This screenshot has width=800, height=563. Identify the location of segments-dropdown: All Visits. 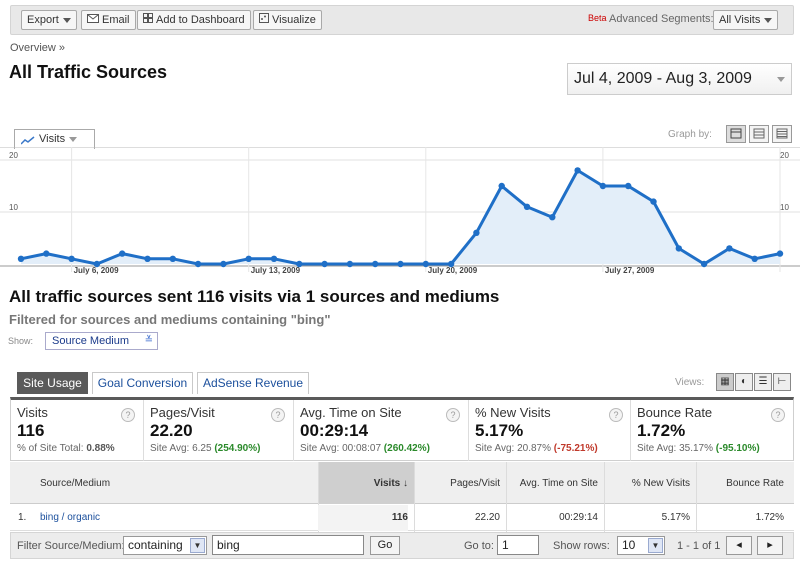
(746, 20).